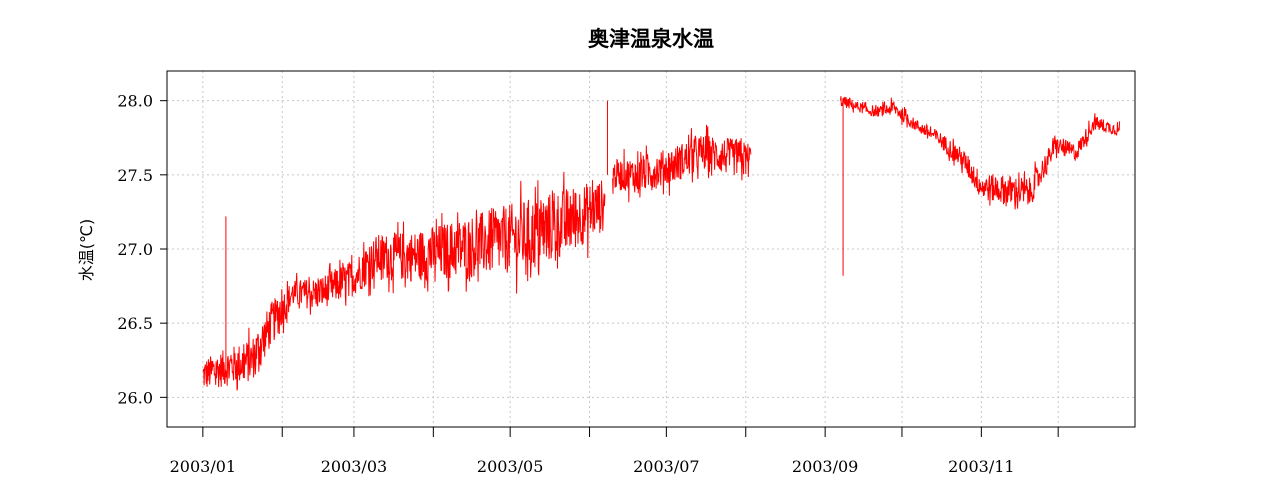 Image resolution: width=1280 pixels, height=500 pixels. What do you see at coordinates (203, 466) in the screenshot?
I see `x-tick-label: 2003/01` at bounding box center [203, 466].